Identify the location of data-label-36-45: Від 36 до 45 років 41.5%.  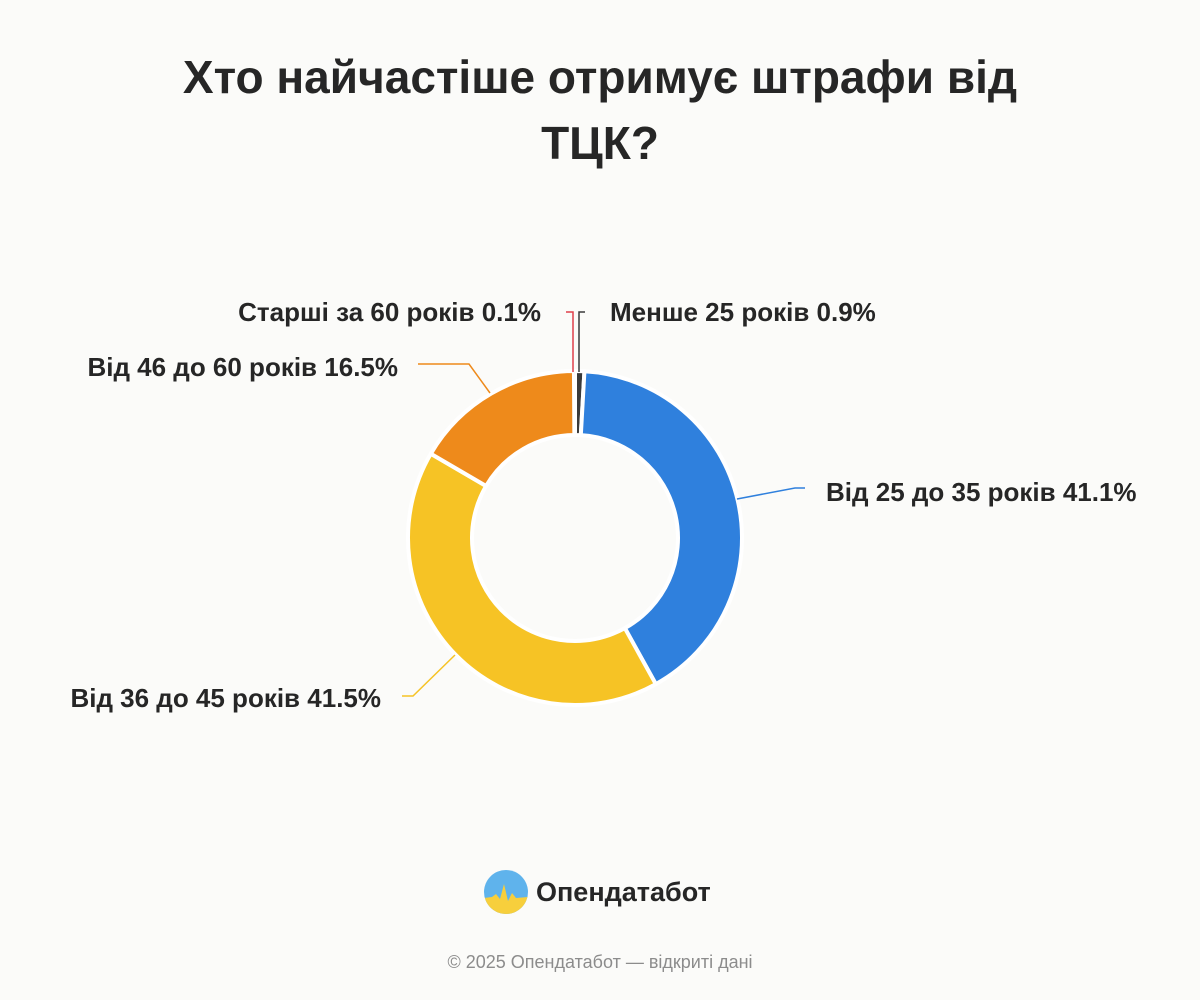
(225, 698).